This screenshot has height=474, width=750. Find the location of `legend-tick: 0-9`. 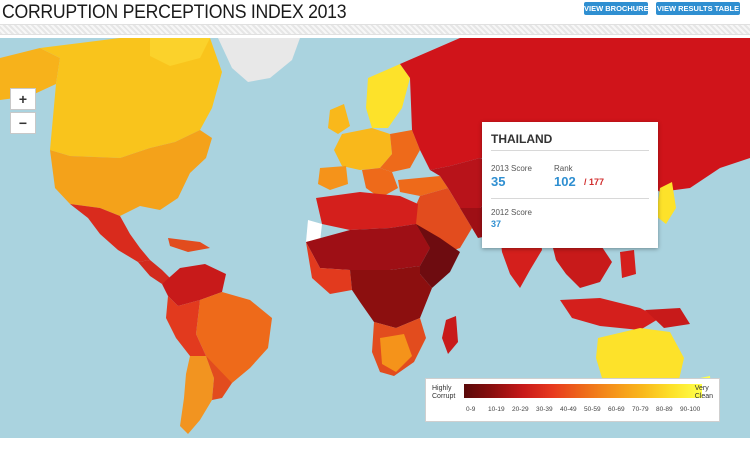

legend-tick: 0-9 is located at coordinates (471, 409).